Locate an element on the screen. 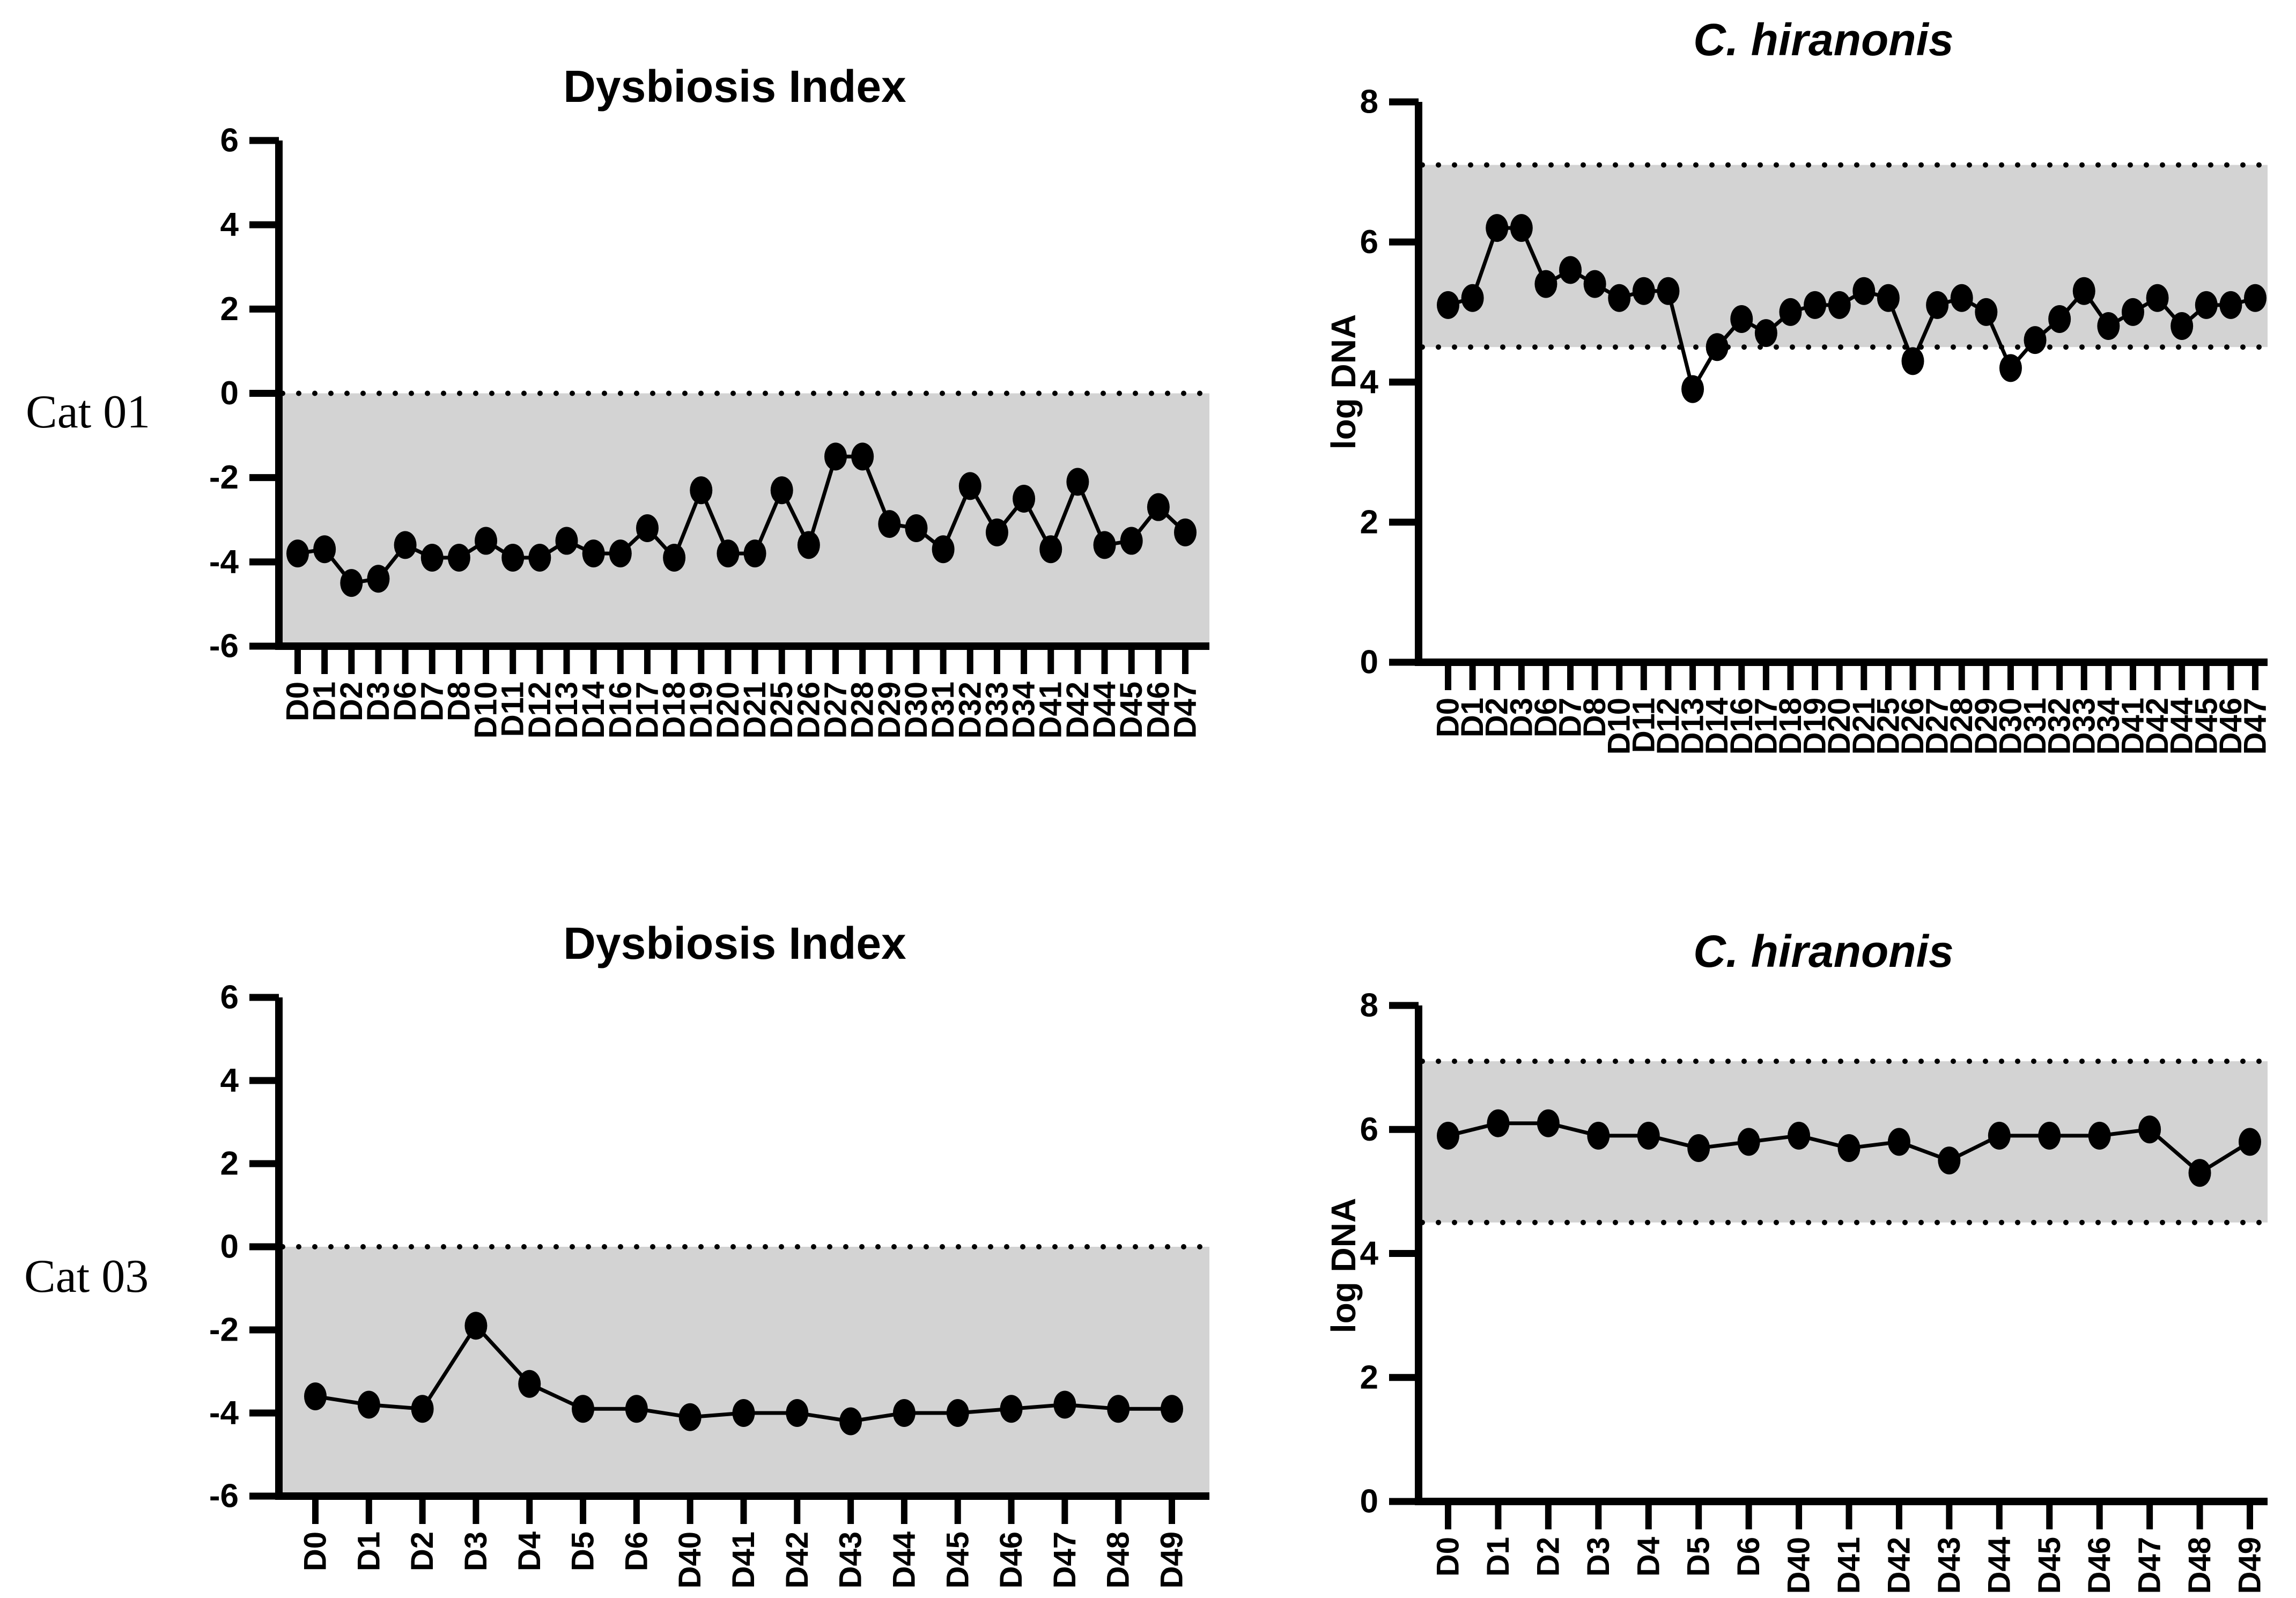  x-tick-label: D20 is located at coordinates (1840, 726).